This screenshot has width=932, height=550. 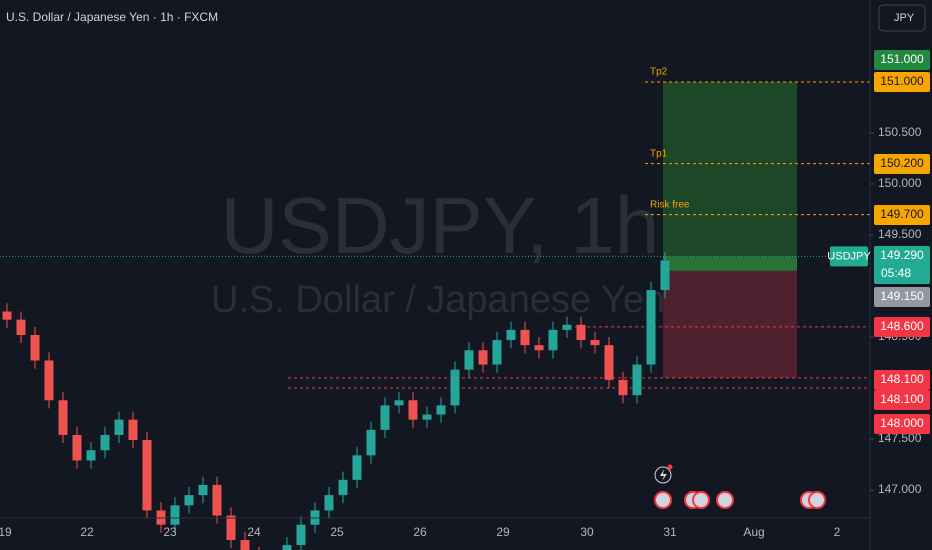 What do you see at coordinates (896, 273) in the screenshot?
I see `countdown-label: 05:48` at bounding box center [896, 273].